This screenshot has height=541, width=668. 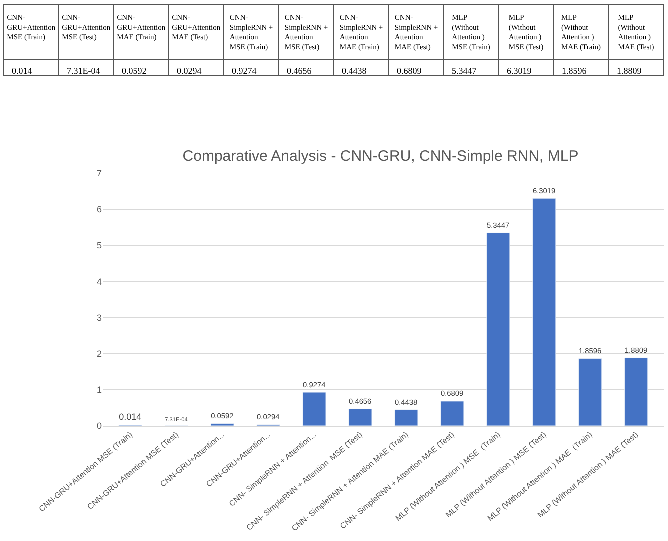 I want to click on y-tick-label: 6, so click(x=99, y=209).